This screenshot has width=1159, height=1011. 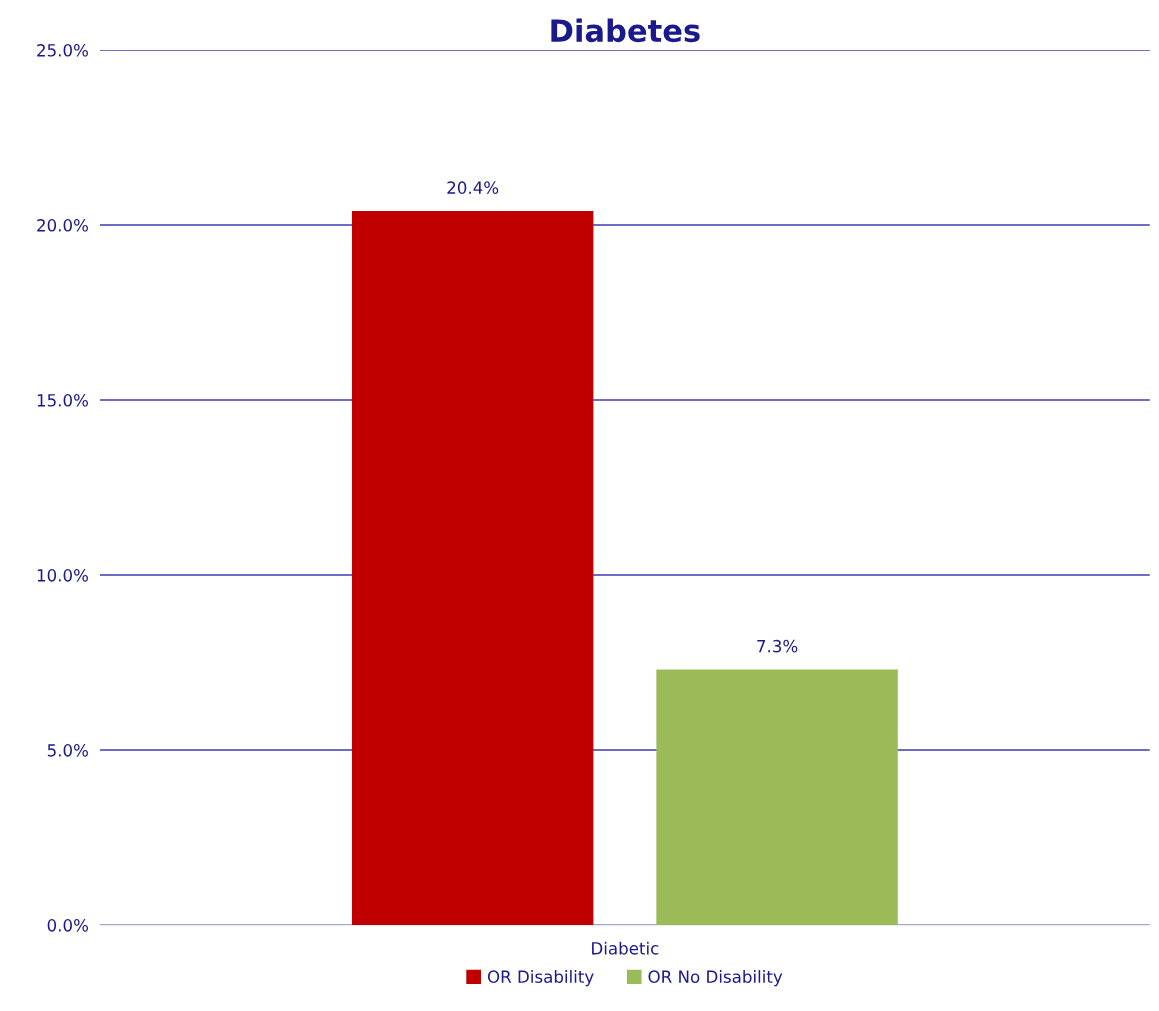 I want to click on legend-label: OR No Disability, so click(x=715, y=978).